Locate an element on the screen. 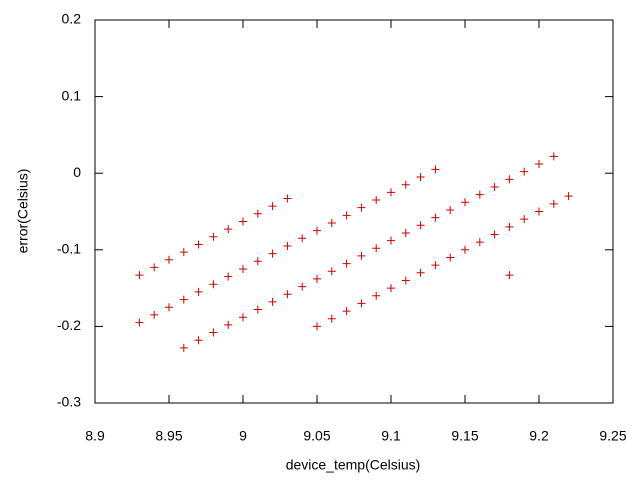 The height and width of the screenshot is (480, 640). y-axis-label: error(Celsius) is located at coordinates (23, 211).